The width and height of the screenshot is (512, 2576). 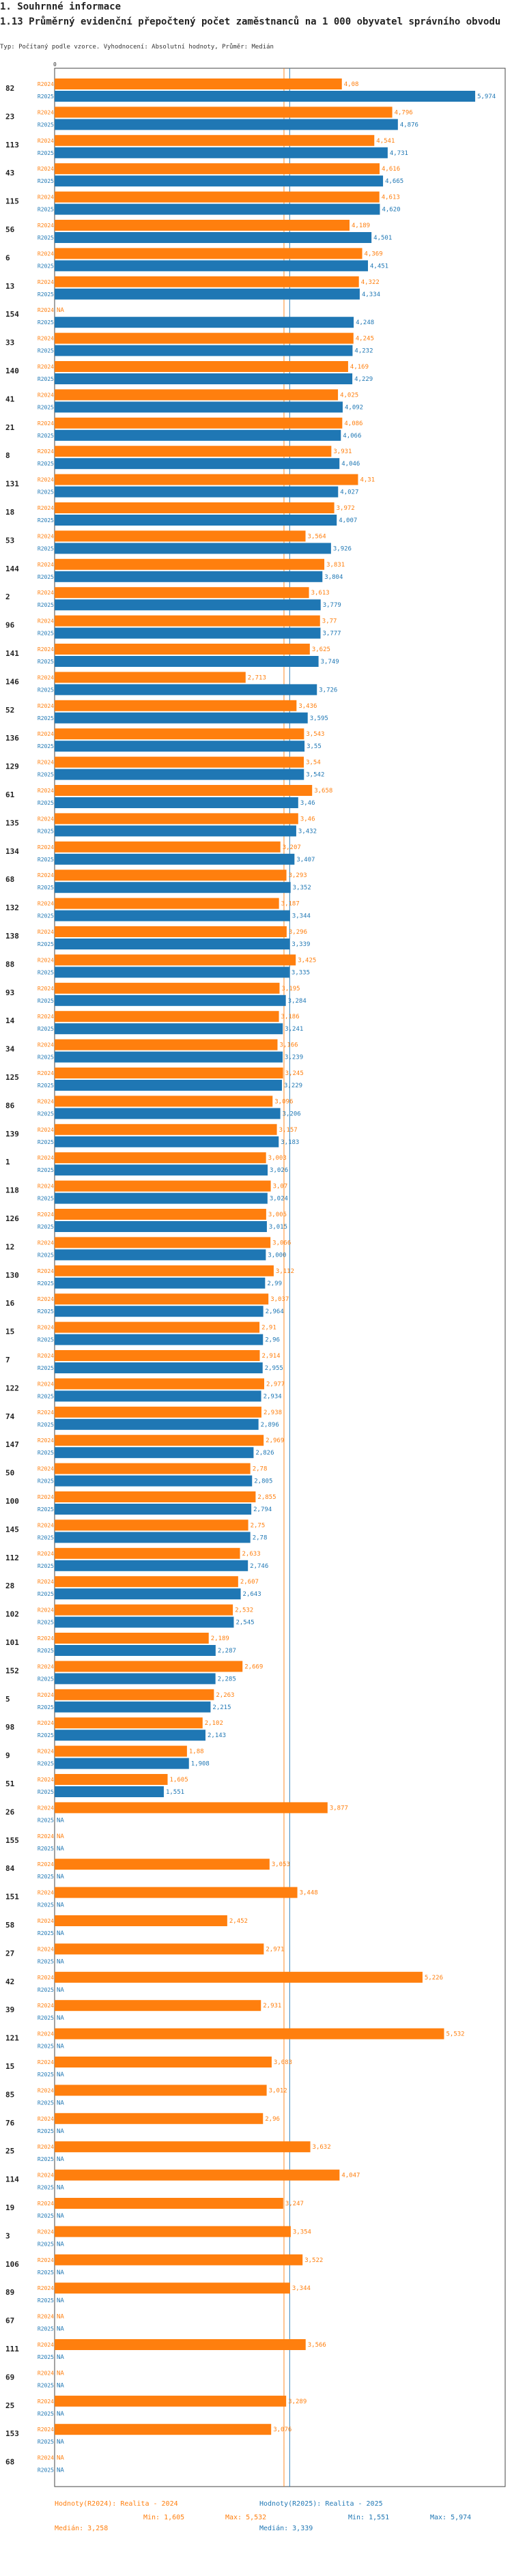 I want to click on value-label-r2024: 3,54, so click(x=313, y=763).